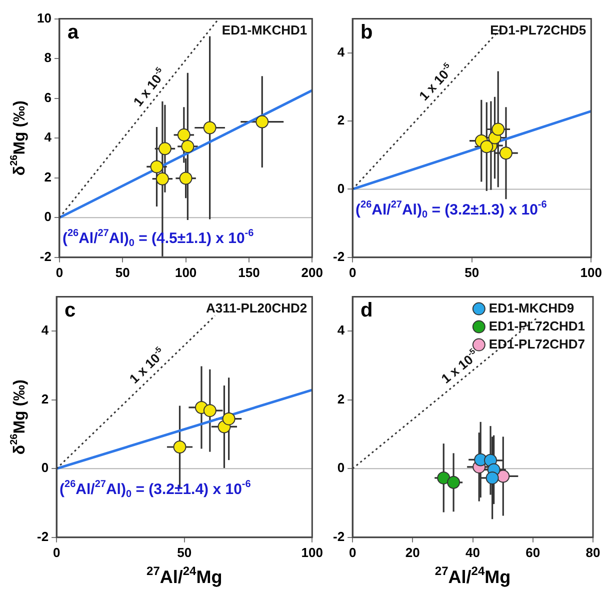  What do you see at coordinates (412, 552) in the screenshot?
I see `x-tick-label: 20` at bounding box center [412, 552].